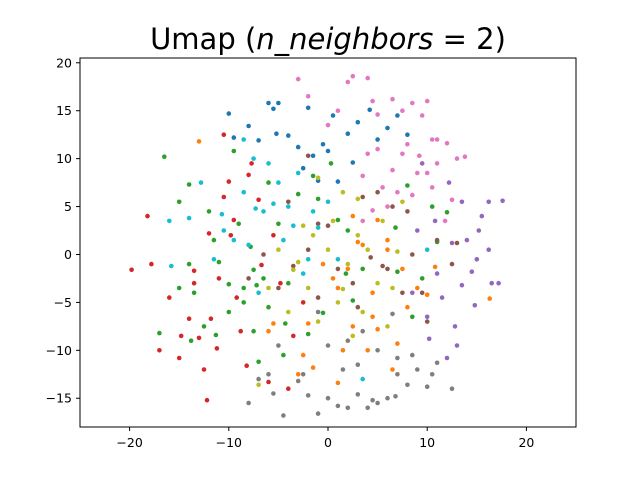 The width and height of the screenshot is (640, 480). I want to click on y-tick-label: 10, so click(64, 158).